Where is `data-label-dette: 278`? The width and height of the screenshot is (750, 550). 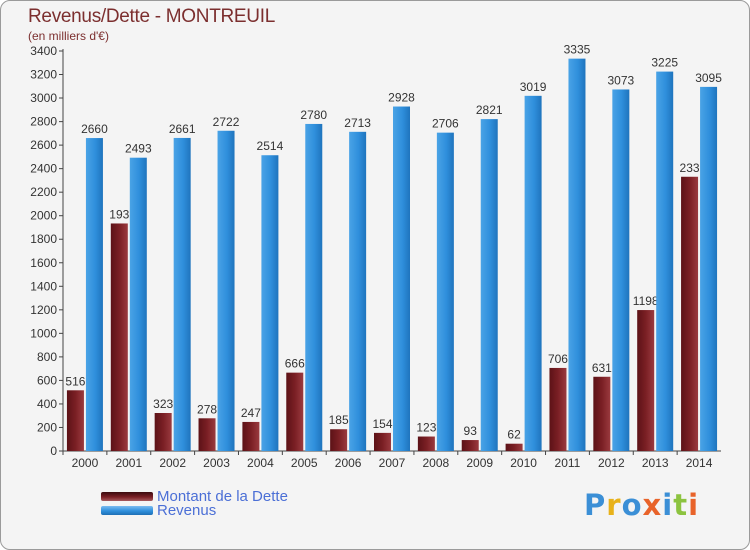
data-label-dette: 278 is located at coordinates (207, 409).